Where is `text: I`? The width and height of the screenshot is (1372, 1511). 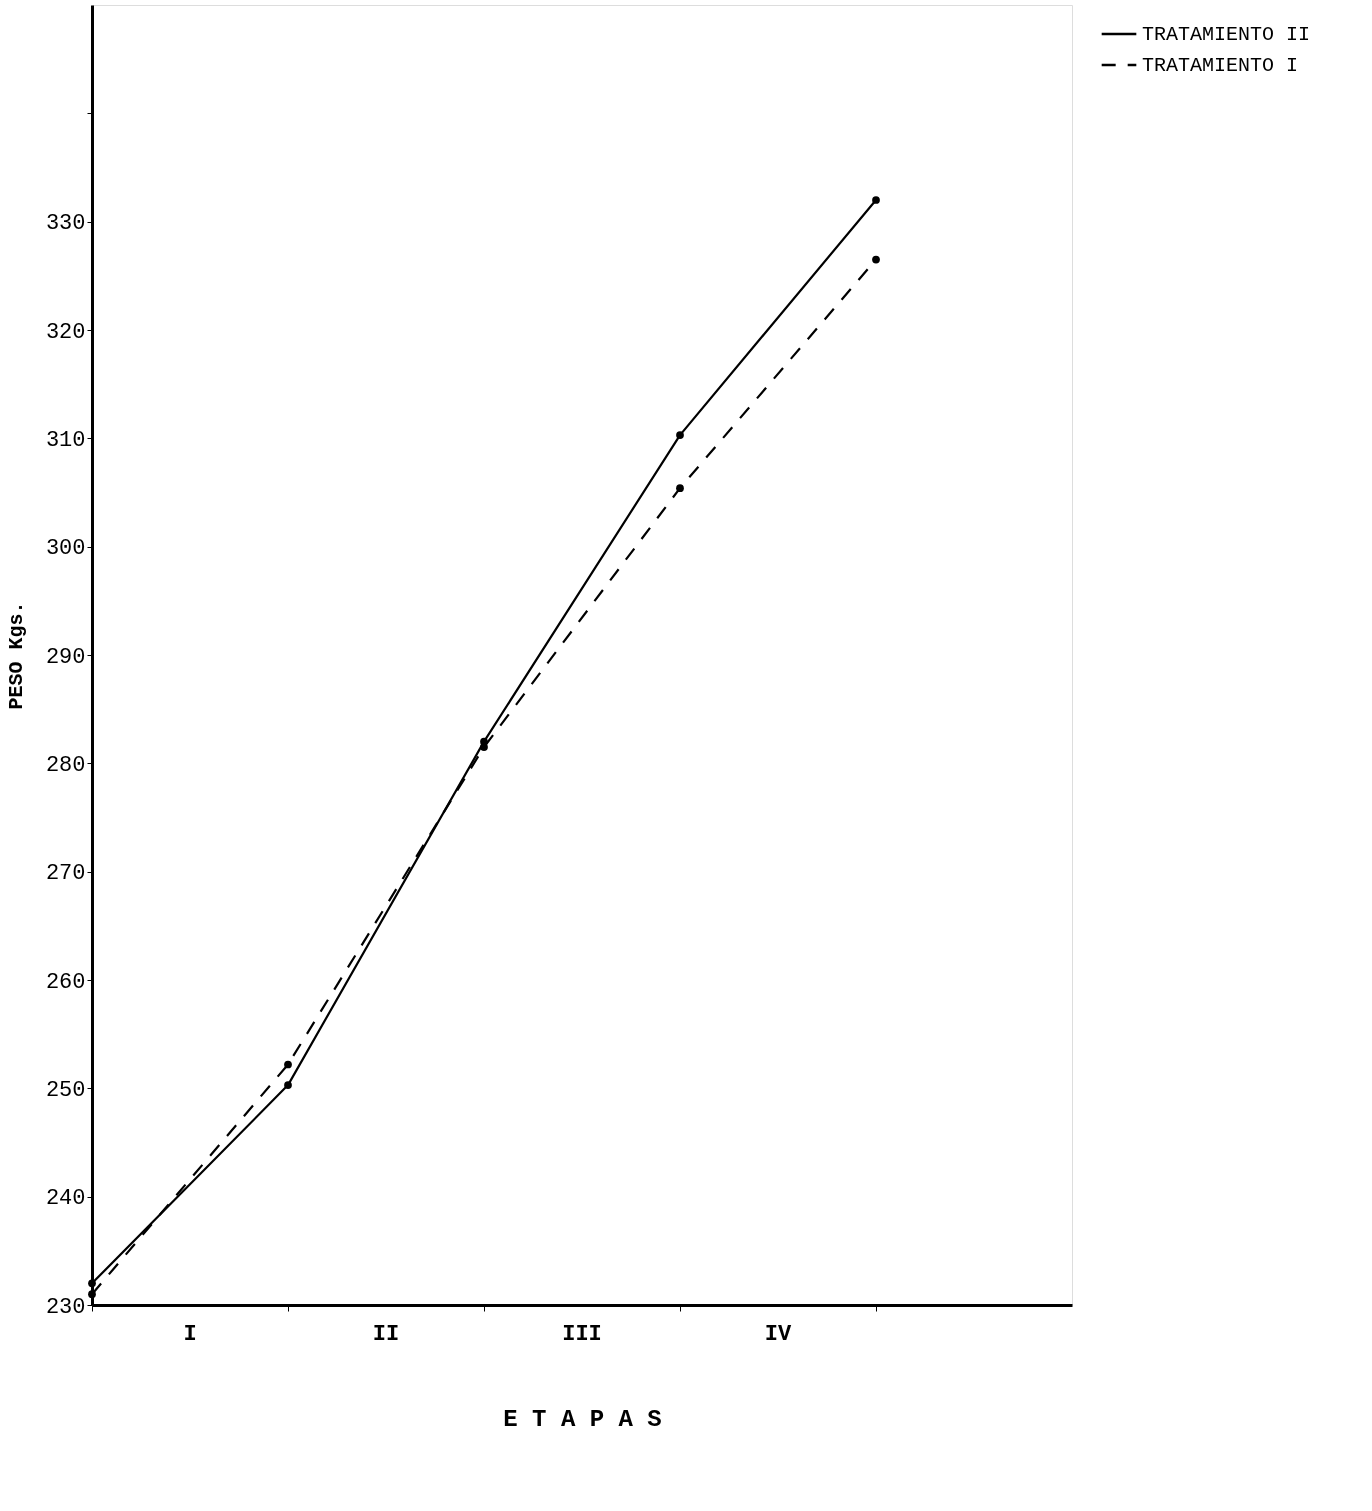 text: I is located at coordinates (190, 1334).